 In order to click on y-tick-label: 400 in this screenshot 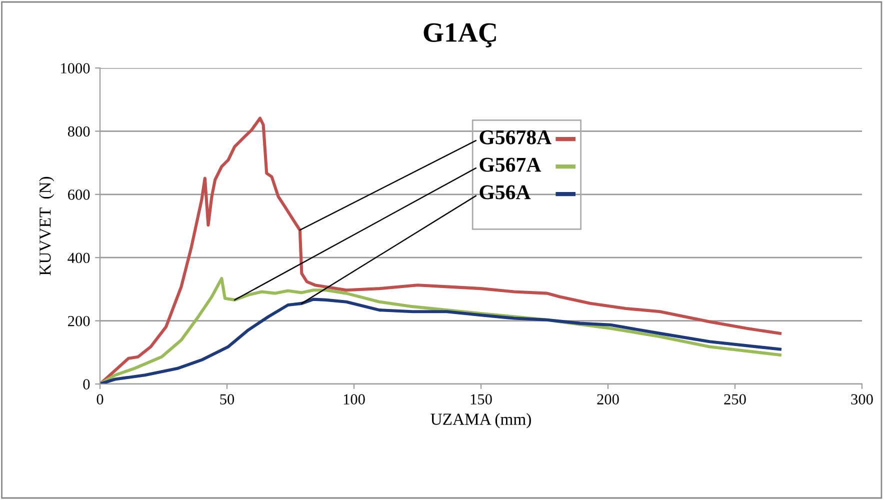, I will do `click(79, 258)`.